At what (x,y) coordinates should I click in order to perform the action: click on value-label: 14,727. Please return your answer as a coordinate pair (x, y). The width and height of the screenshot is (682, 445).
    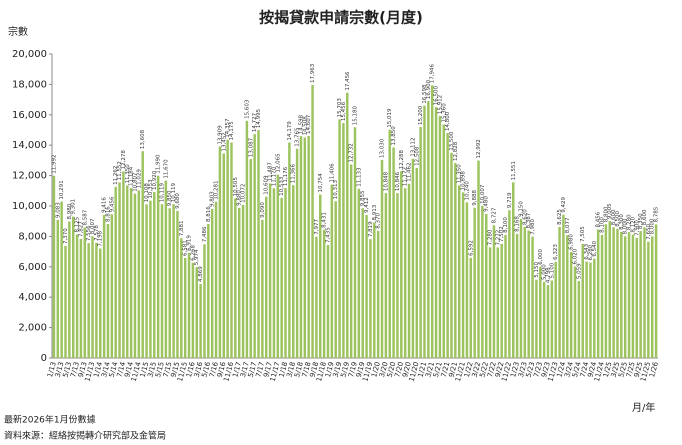
    Looking at the image, I should click on (255, 122).